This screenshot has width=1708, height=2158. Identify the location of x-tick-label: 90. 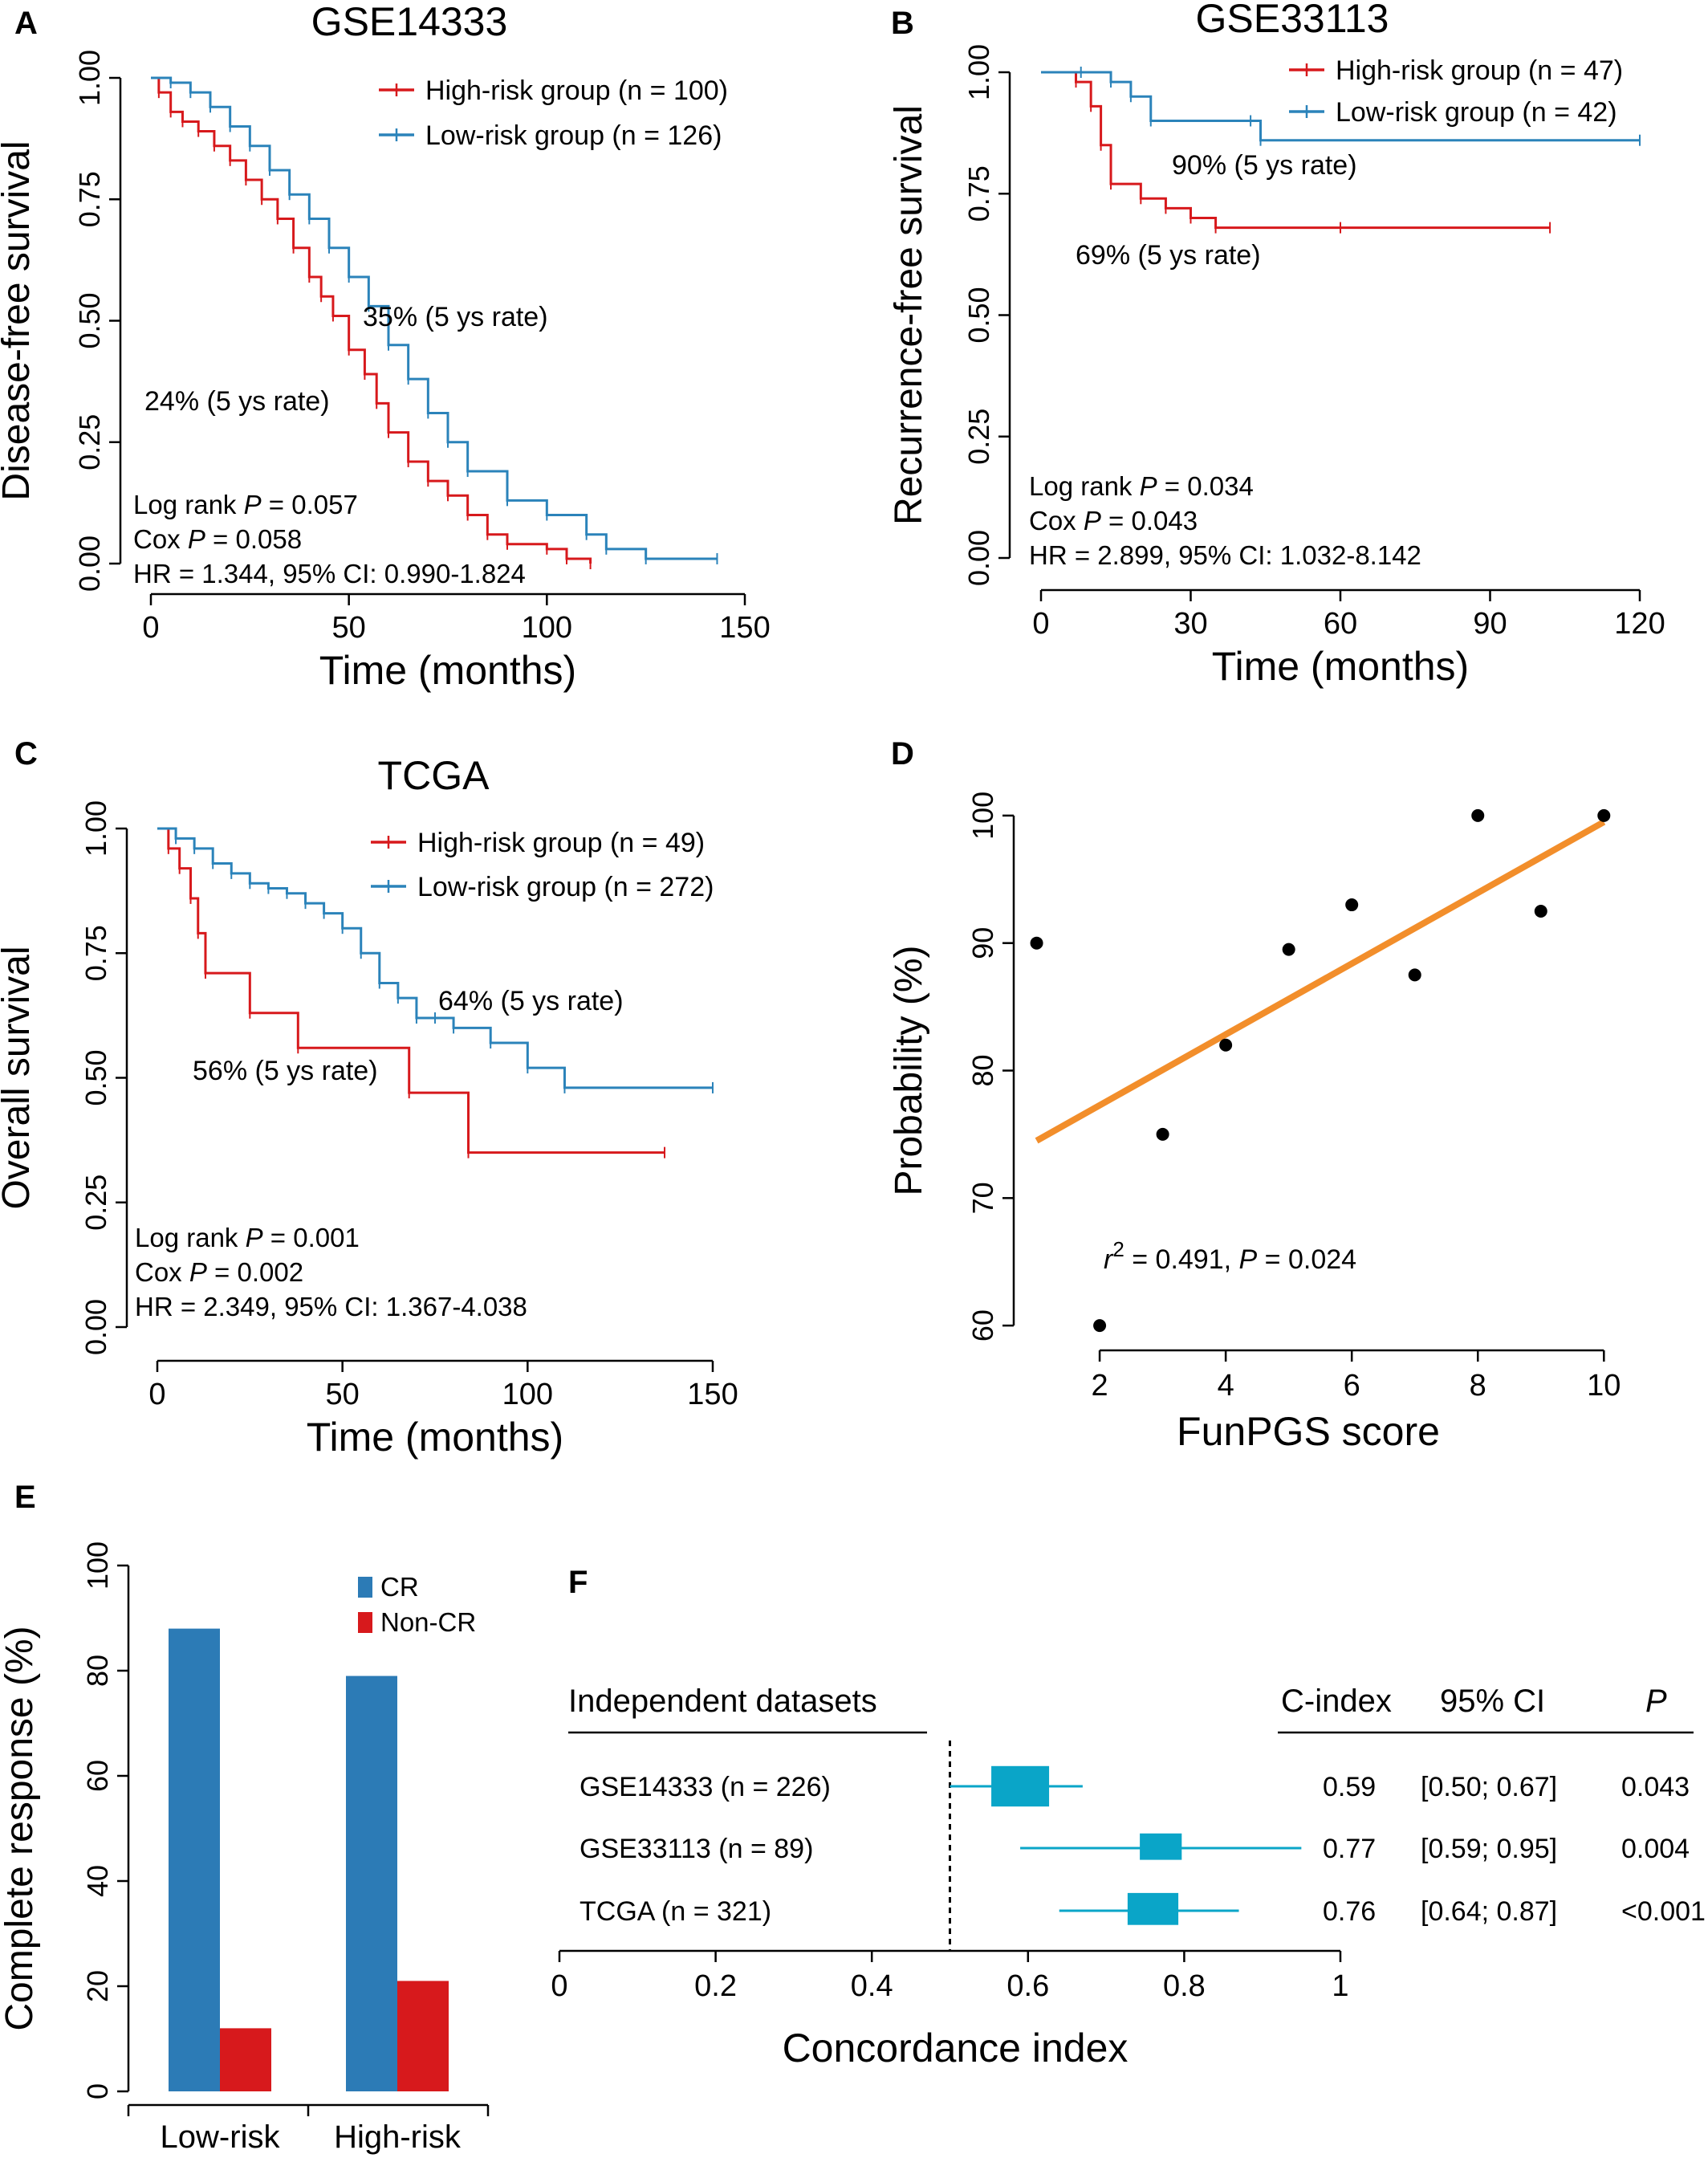
(1490, 624).